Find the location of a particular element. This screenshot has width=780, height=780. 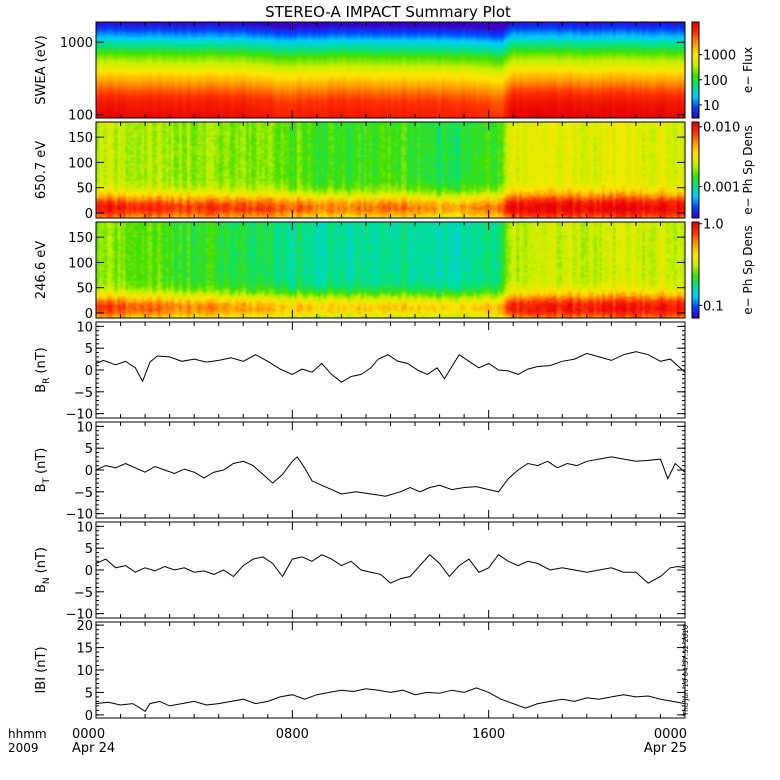

colorbar-tick-label: 0.001 is located at coordinates (721, 188).